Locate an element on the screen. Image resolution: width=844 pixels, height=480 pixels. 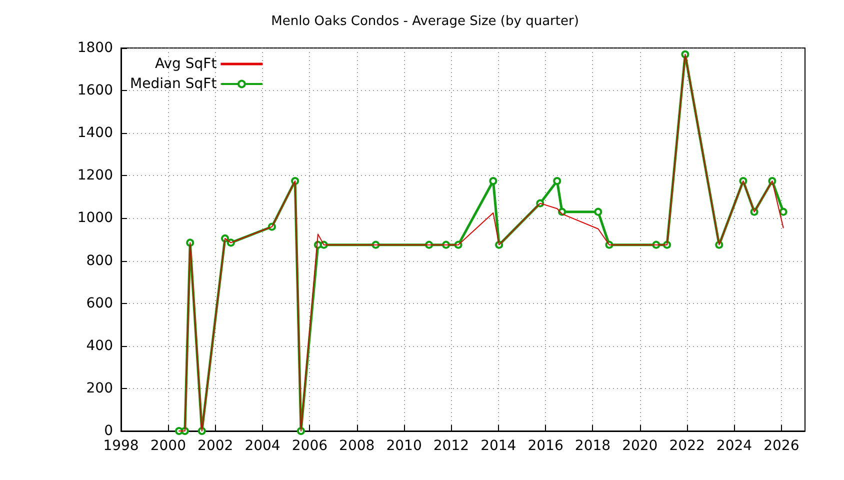
x-tick-label: 2000 is located at coordinates (168, 446).